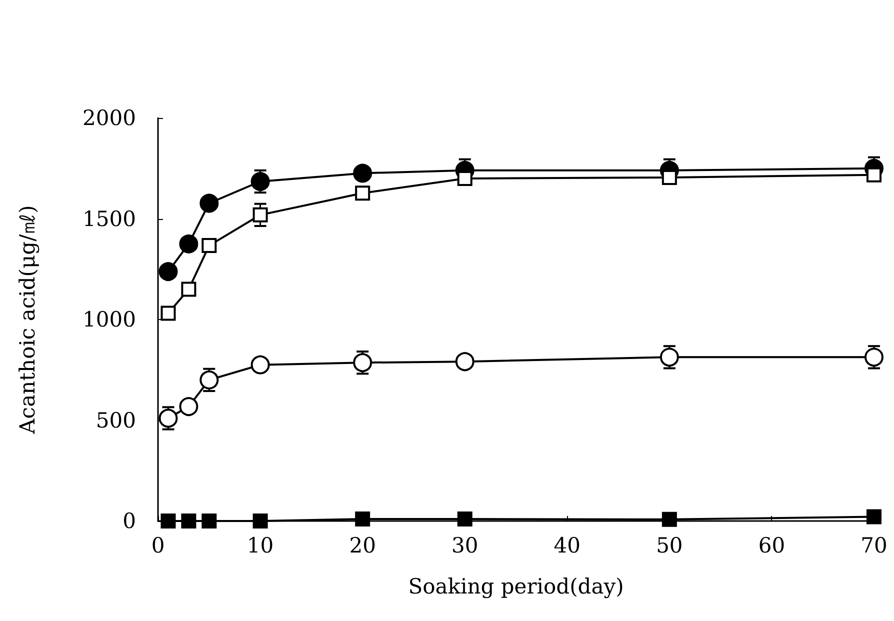 This screenshot has height=621, width=894. I want to click on x-tick-label: 70, so click(874, 546).